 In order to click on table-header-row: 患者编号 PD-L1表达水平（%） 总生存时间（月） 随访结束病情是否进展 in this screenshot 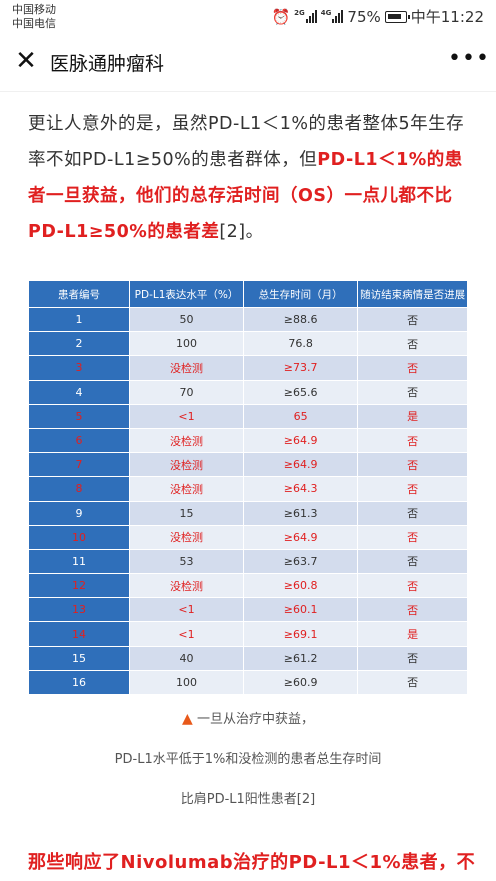, I will do `click(248, 294)`.